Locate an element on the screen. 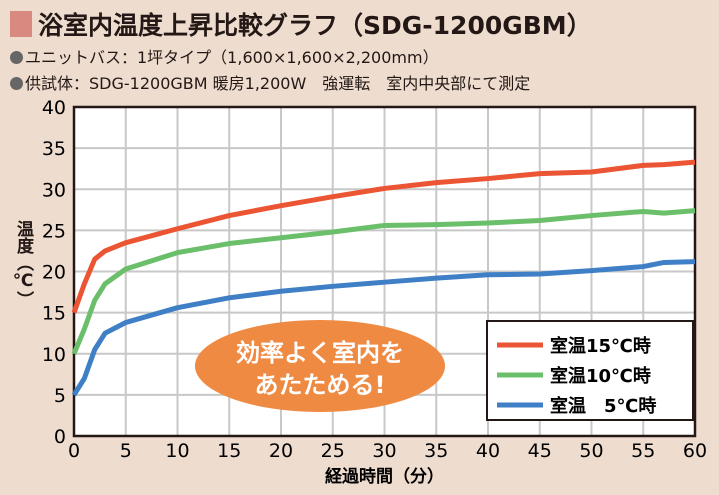 This screenshot has width=719, height=495. x-tick-label: 15 is located at coordinates (229, 451).